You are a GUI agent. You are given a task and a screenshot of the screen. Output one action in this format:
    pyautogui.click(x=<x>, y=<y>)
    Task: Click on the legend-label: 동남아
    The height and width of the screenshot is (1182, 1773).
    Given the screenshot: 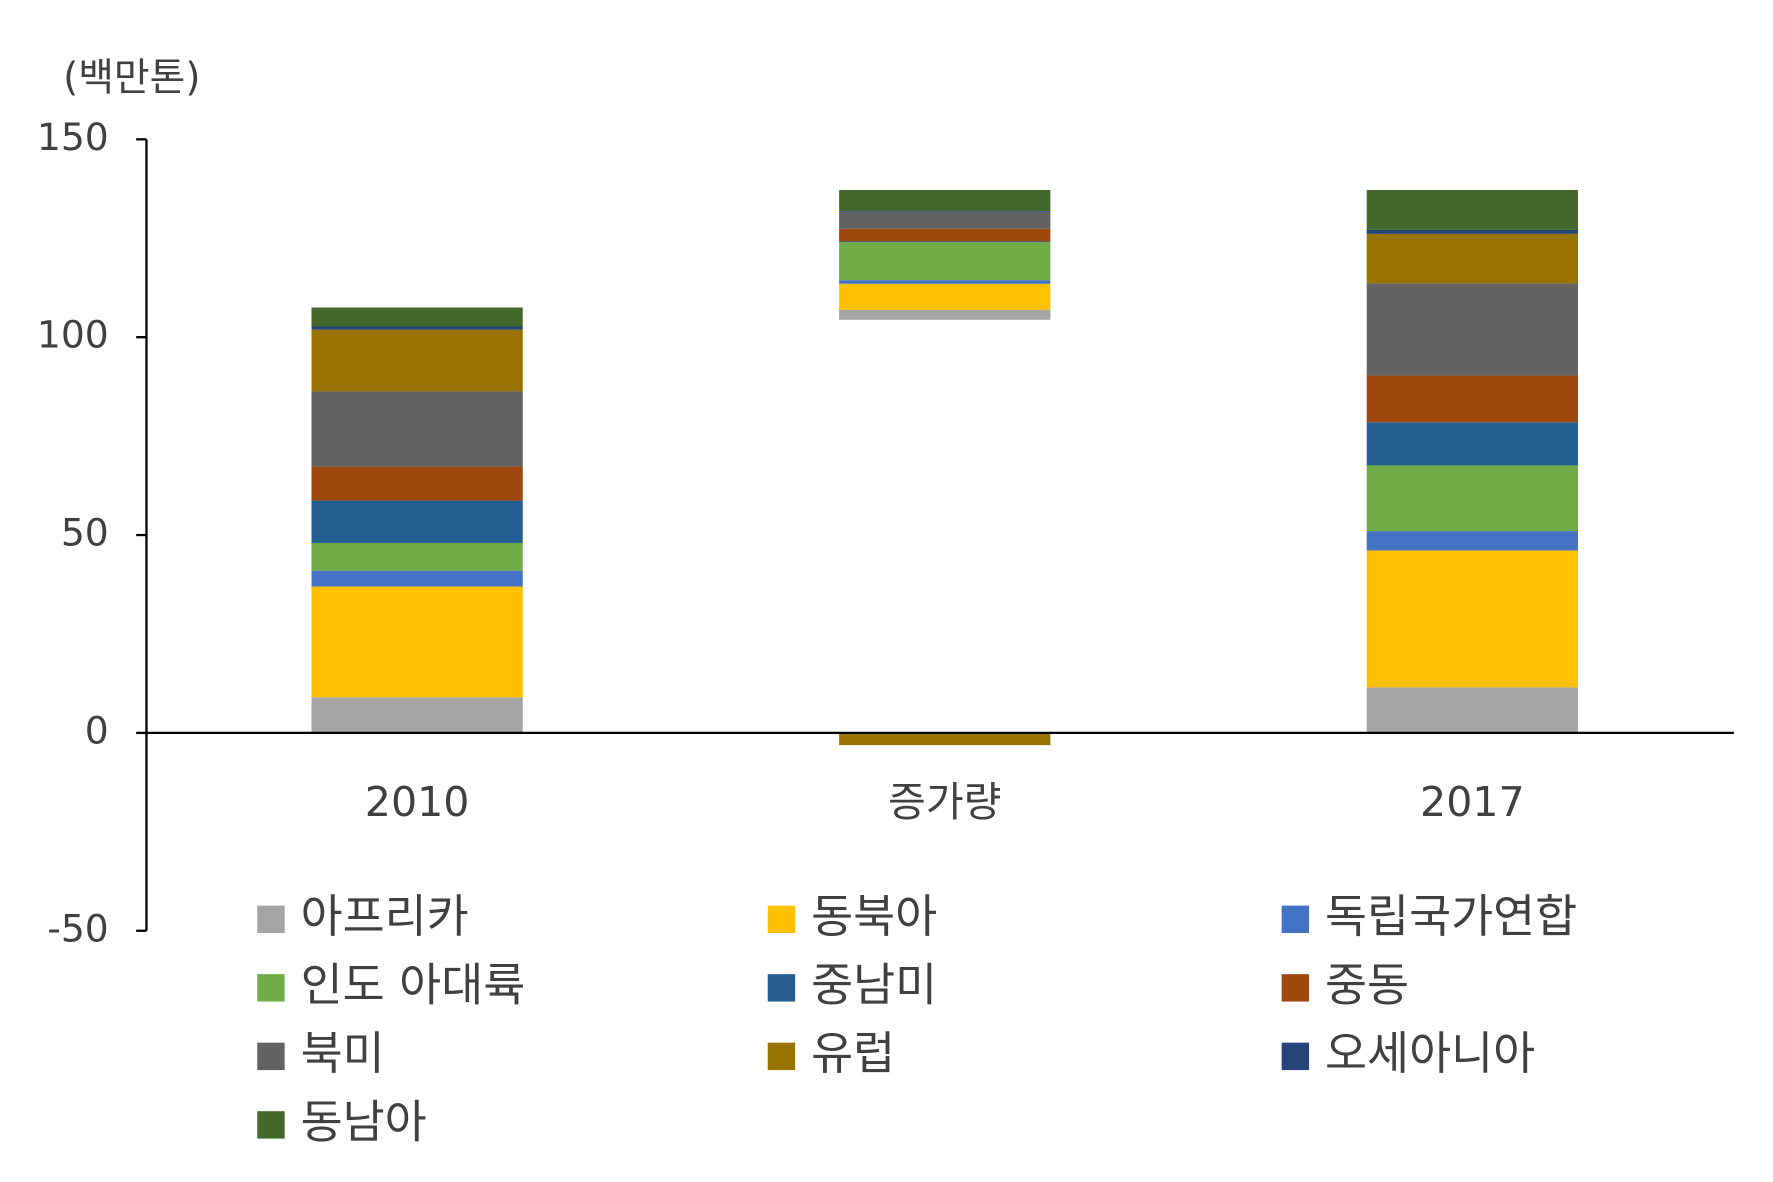 What is the action you would take?
    pyautogui.click(x=364, y=1121)
    